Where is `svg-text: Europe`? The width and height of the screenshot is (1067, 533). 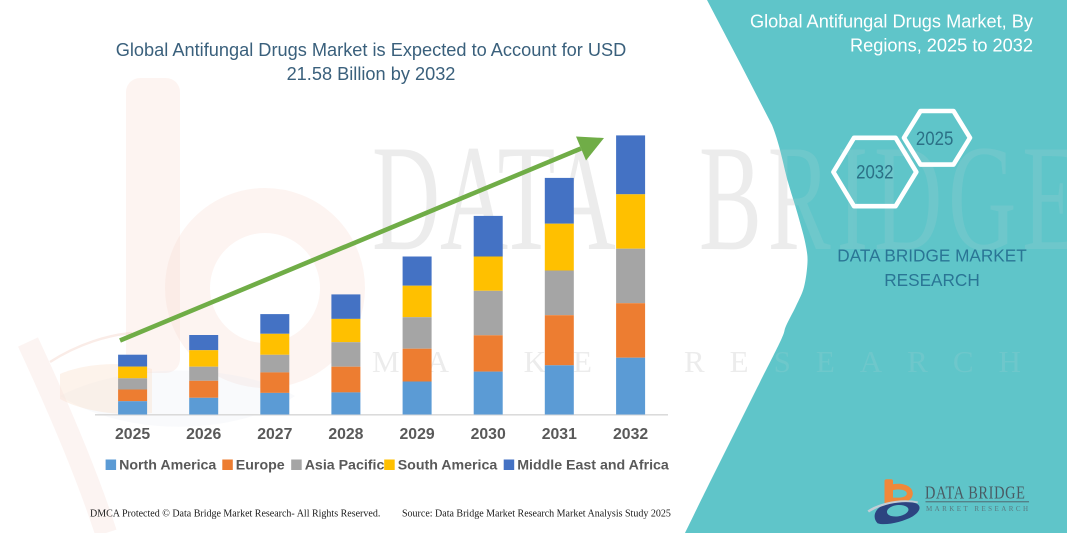
svg-text: Europe is located at coordinates (260, 466).